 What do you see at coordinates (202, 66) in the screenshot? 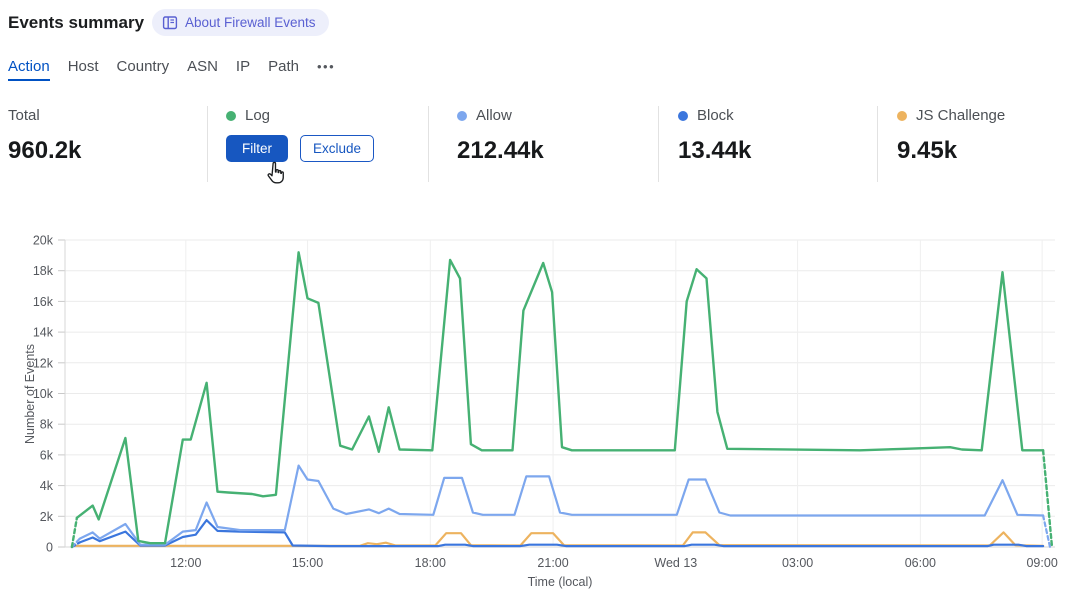
I see `tab-asn: ASN` at bounding box center [202, 66].